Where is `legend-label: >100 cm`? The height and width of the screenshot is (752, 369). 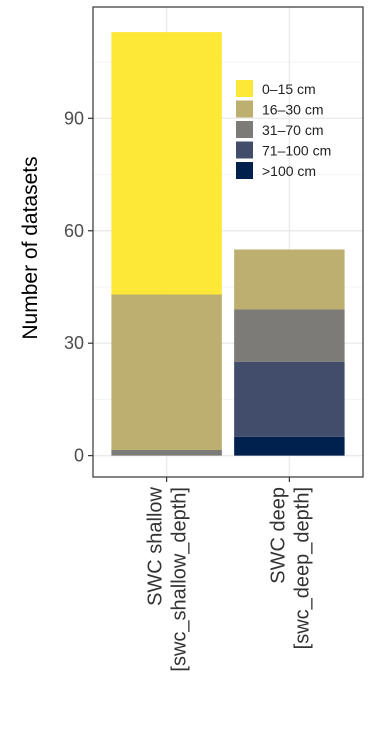 legend-label: >100 cm is located at coordinates (289, 171).